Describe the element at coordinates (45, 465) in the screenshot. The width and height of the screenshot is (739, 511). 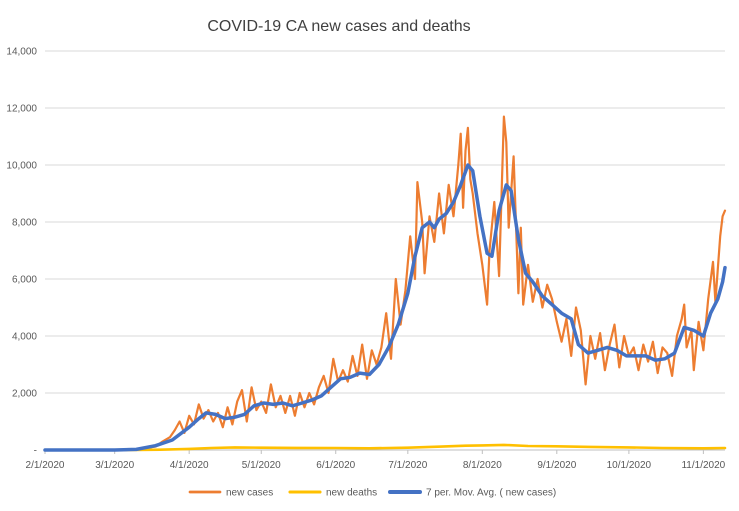
I see `x-tick-label: 2/1/2020` at that location.